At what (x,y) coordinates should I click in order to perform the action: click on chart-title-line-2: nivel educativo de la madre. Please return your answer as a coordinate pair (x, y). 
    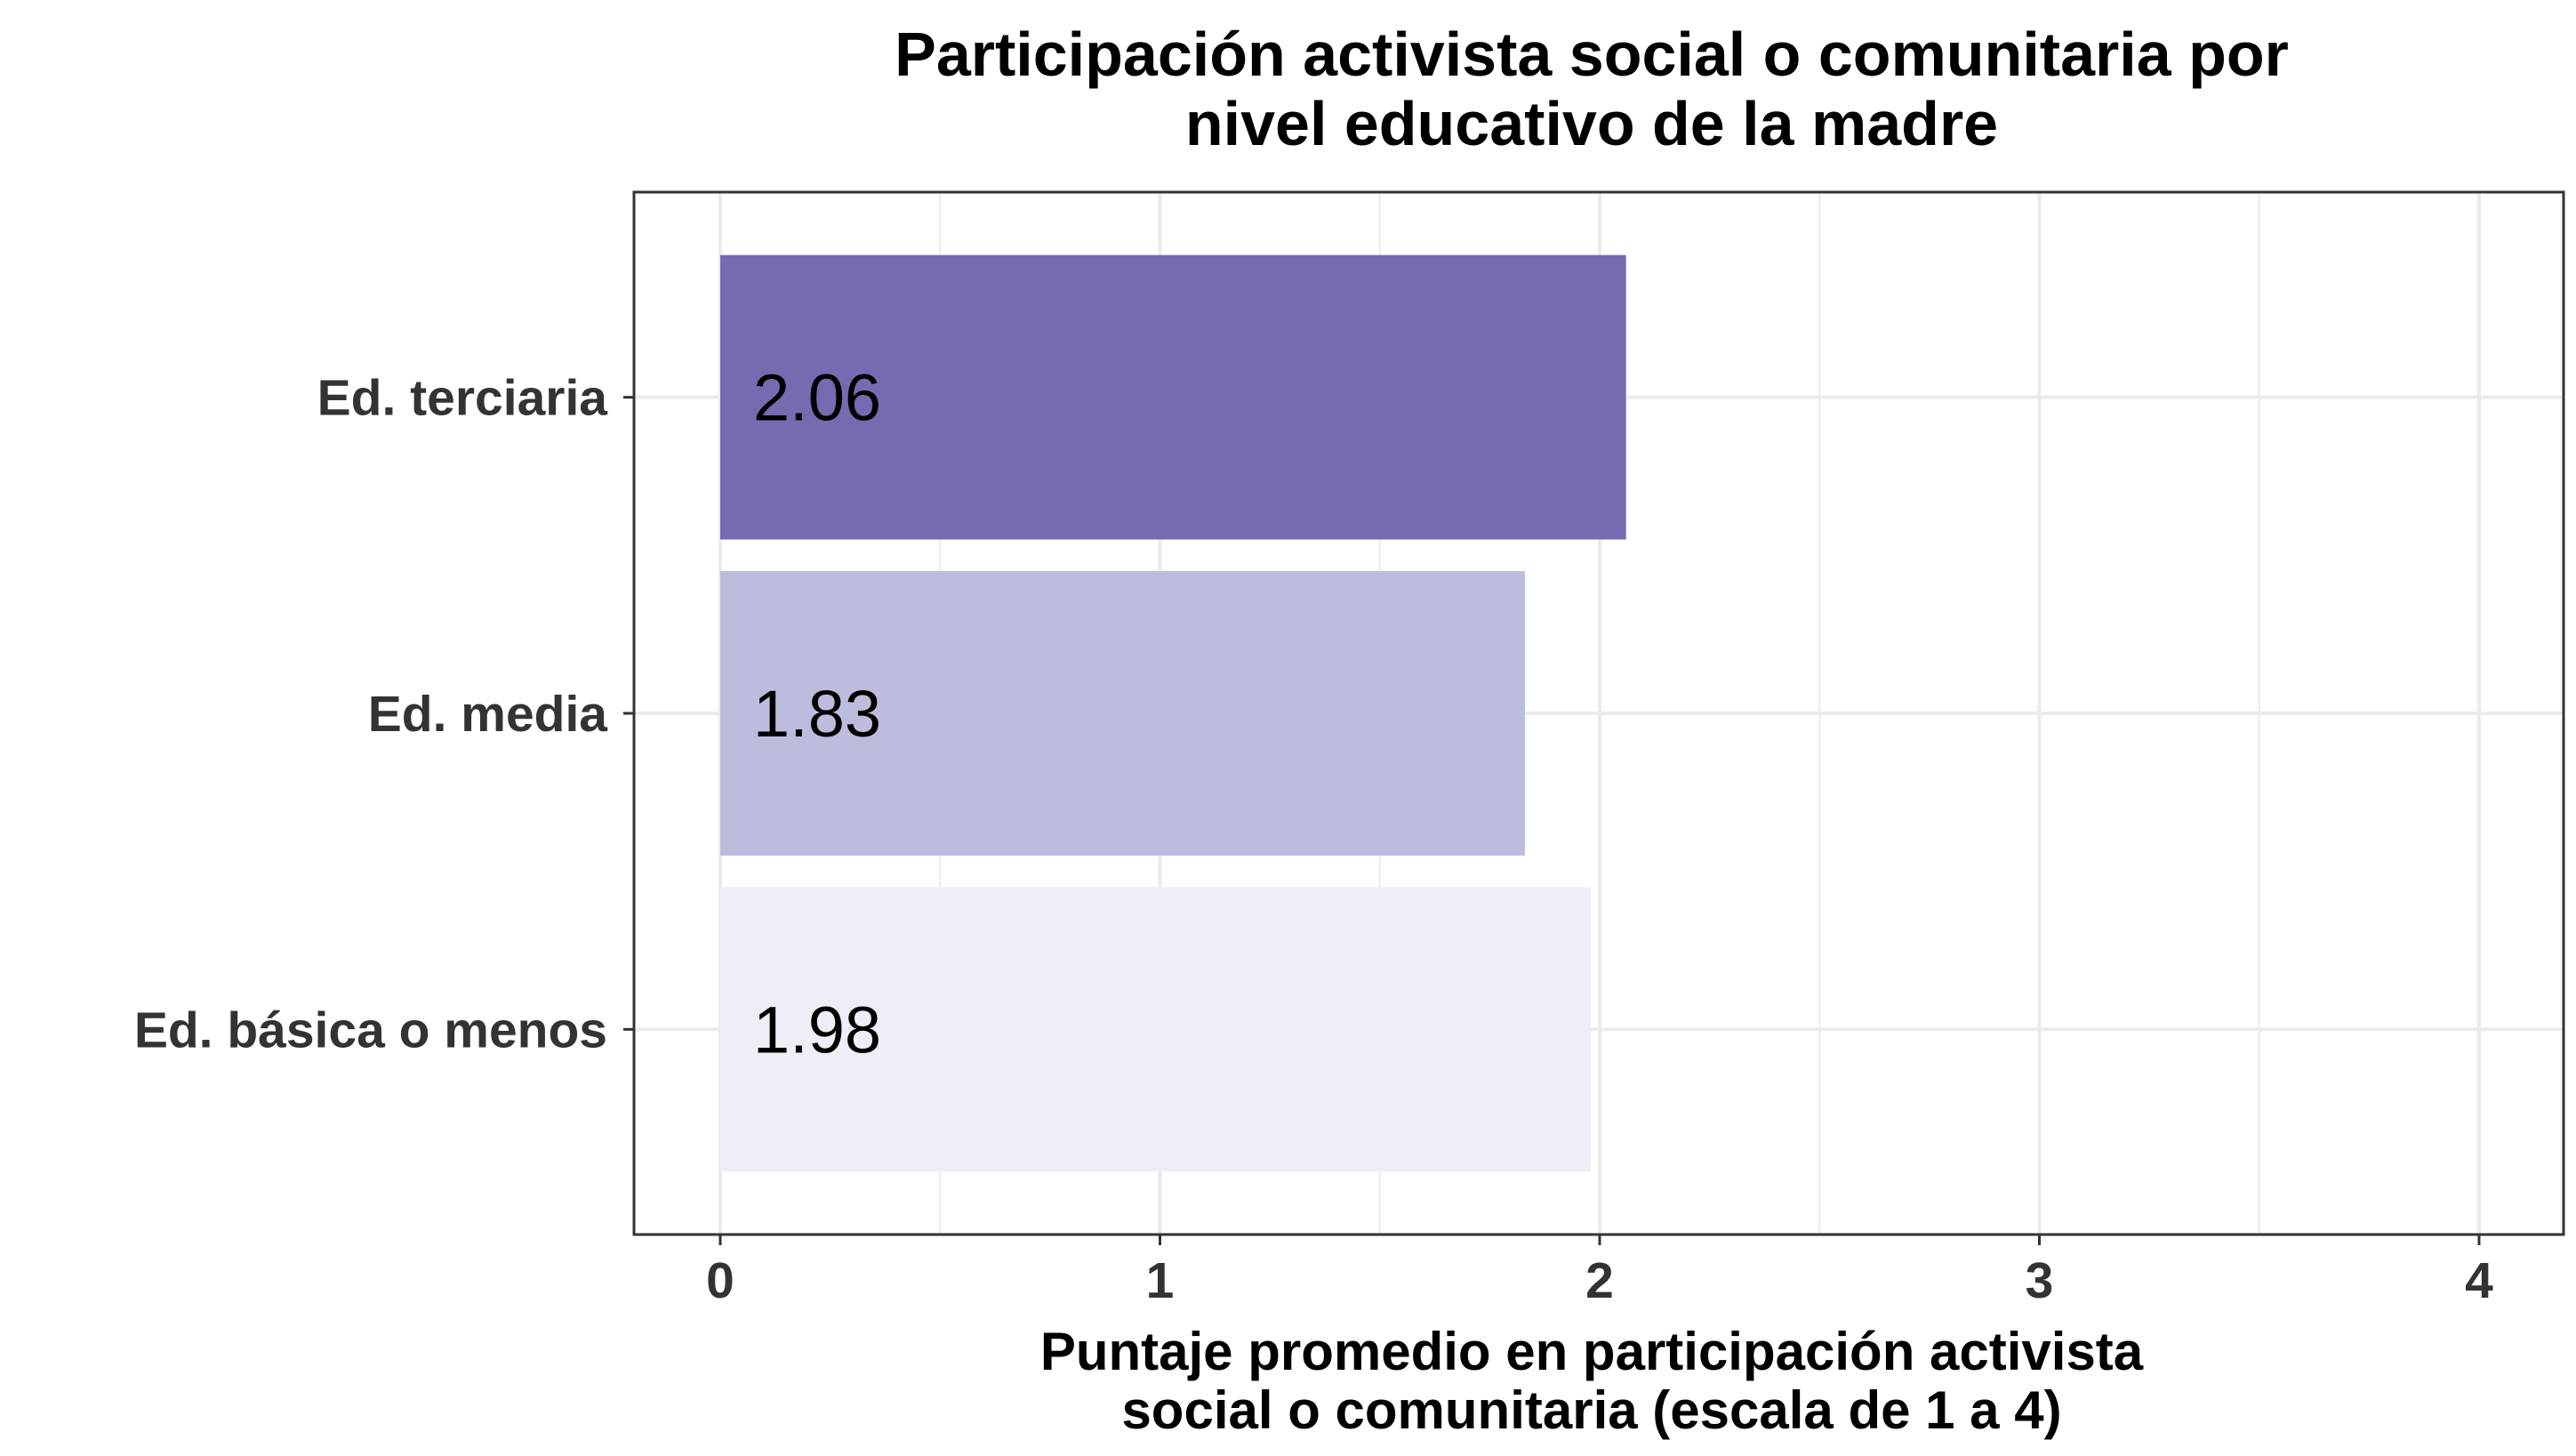
    Looking at the image, I should click on (1591, 124).